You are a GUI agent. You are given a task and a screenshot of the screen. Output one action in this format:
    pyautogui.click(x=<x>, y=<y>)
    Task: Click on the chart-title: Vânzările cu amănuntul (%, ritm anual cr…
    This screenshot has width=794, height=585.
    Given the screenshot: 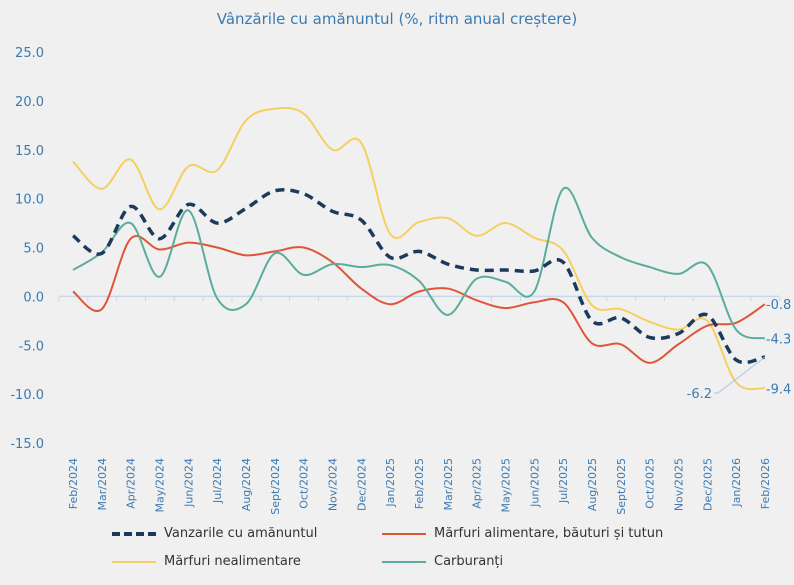 What is the action you would take?
    pyautogui.click(x=397, y=19)
    